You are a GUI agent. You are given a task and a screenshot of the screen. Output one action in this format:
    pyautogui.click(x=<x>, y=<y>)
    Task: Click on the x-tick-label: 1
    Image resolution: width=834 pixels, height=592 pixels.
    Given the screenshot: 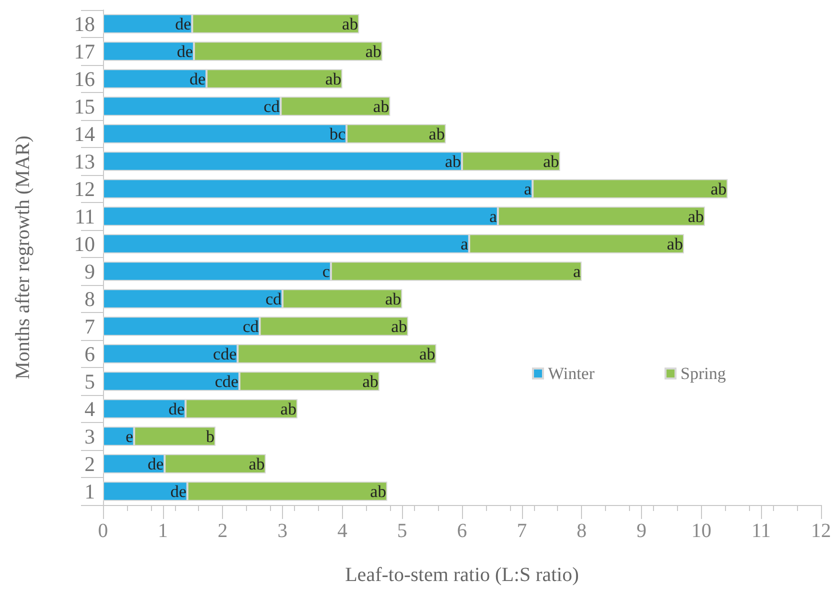 What is the action you would take?
    pyautogui.click(x=163, y=531)
    